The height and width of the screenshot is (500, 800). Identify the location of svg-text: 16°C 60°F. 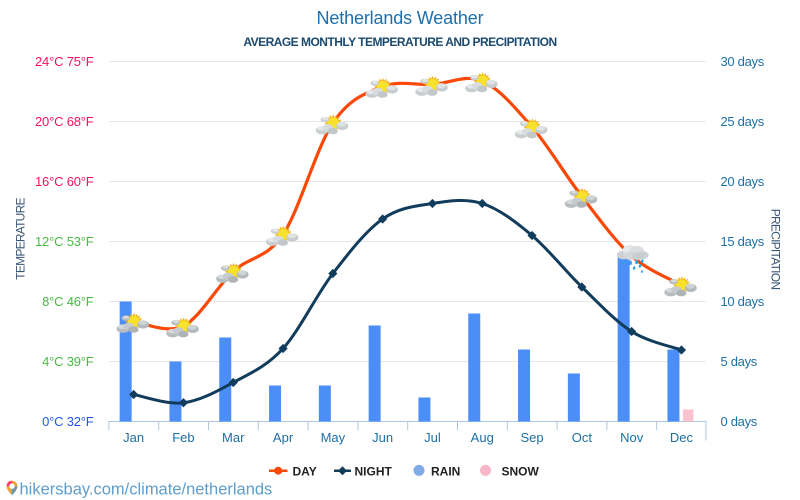
(64, 181).